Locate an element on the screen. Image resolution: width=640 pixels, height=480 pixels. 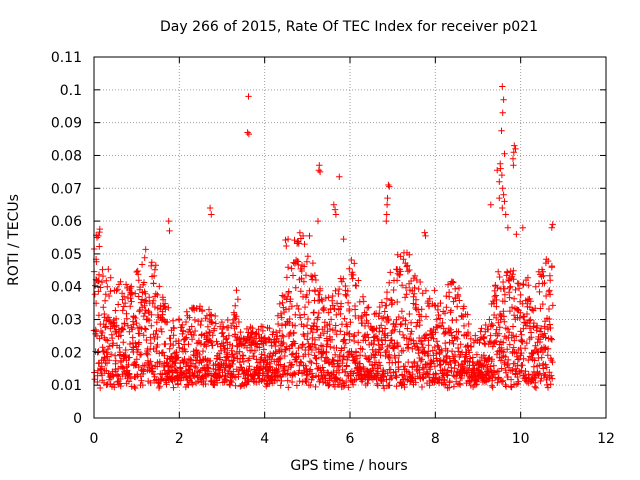
x-tick-label: 12 is located at coordinates (606, 439).